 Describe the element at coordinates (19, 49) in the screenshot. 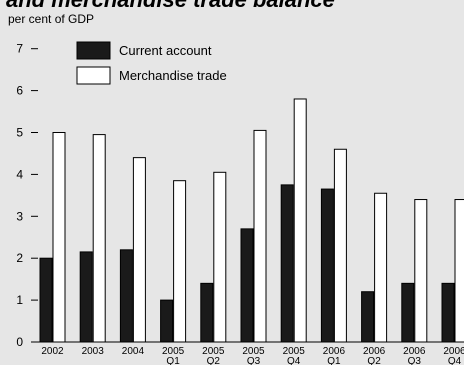

I see `y-tick-label: 7` at that location.